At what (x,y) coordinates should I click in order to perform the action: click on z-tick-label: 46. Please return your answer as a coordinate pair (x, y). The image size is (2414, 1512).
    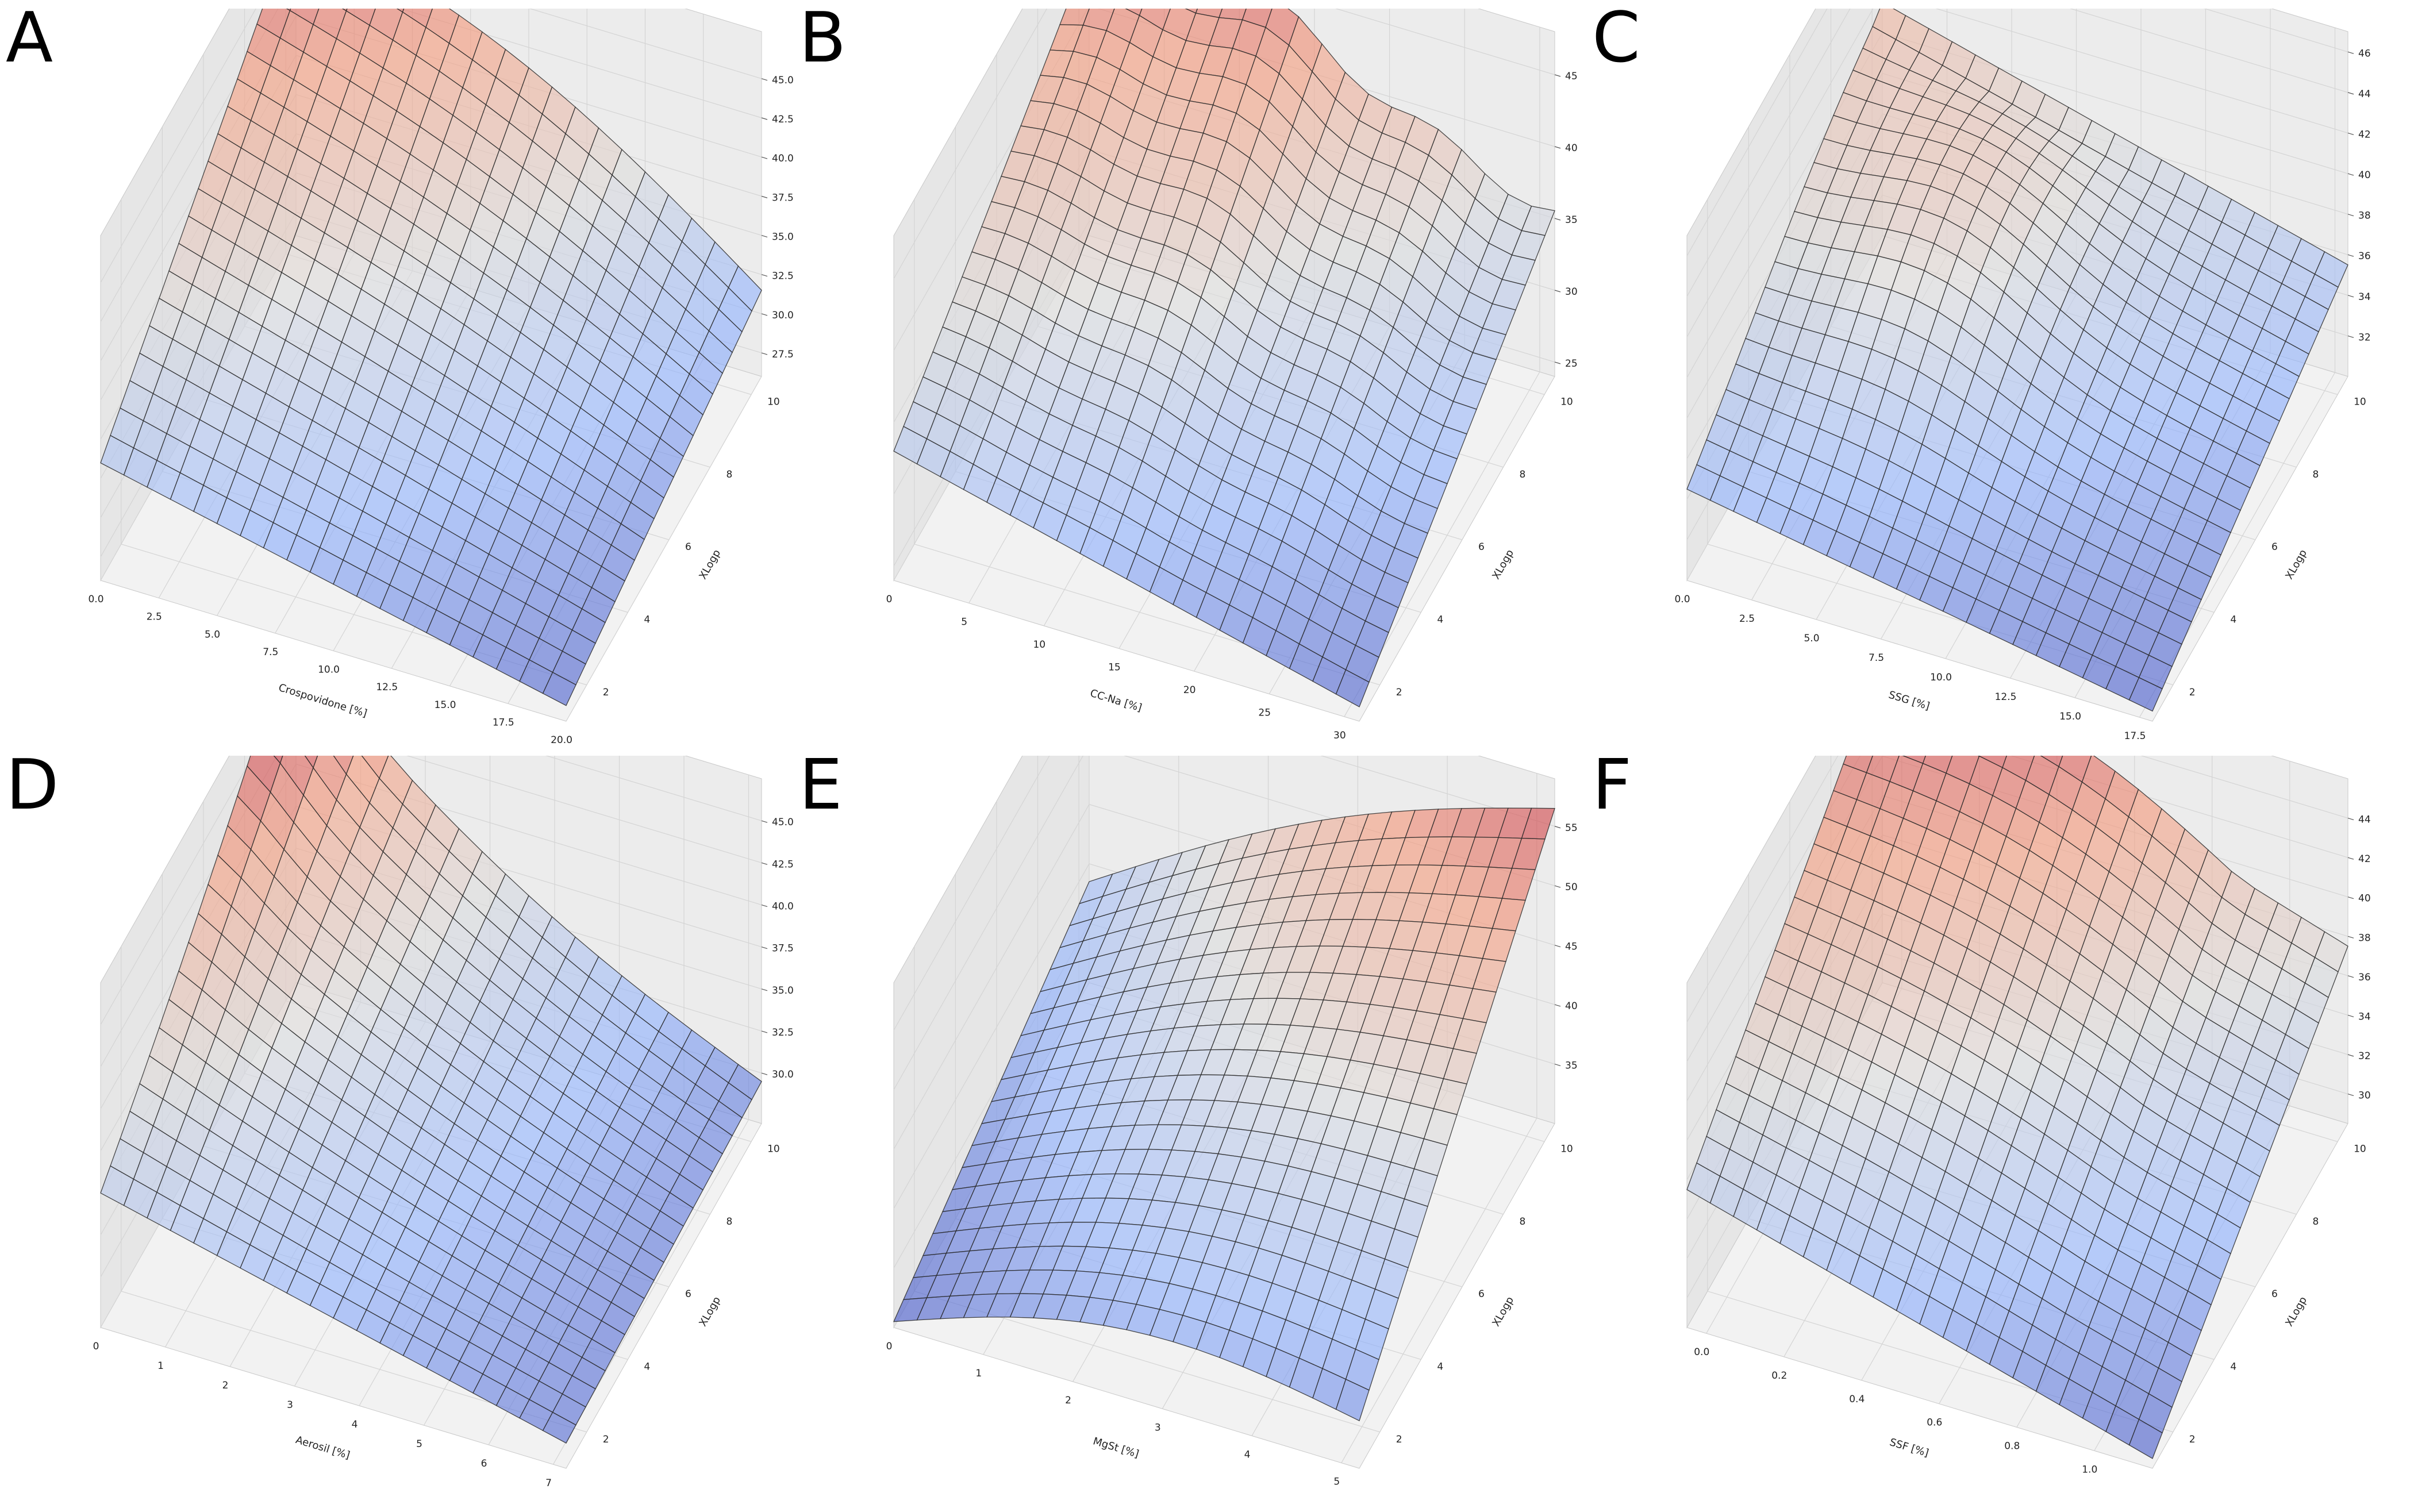
    Looking at the image, I should click on (2364, 54).